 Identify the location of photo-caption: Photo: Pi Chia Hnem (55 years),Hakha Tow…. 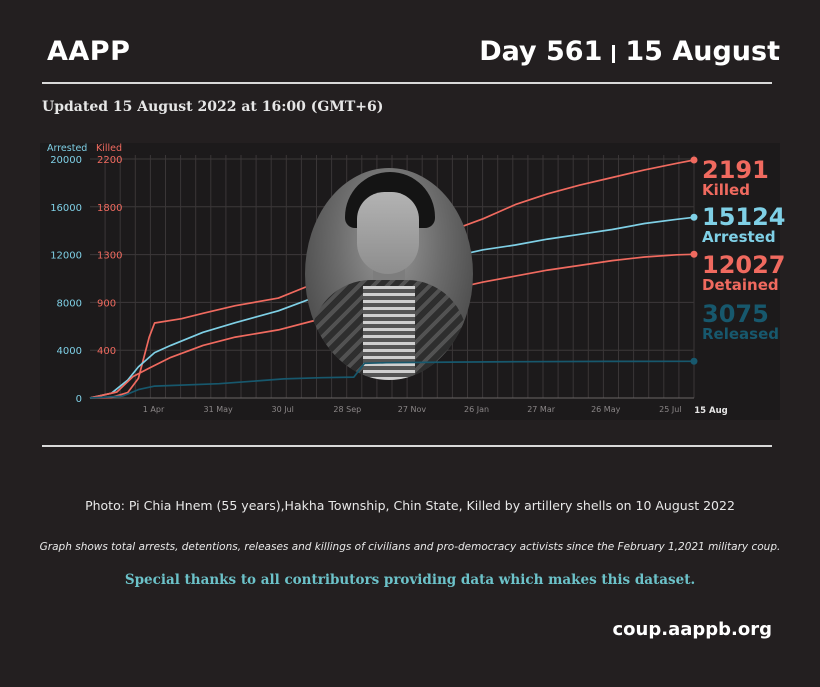
(410, 505).